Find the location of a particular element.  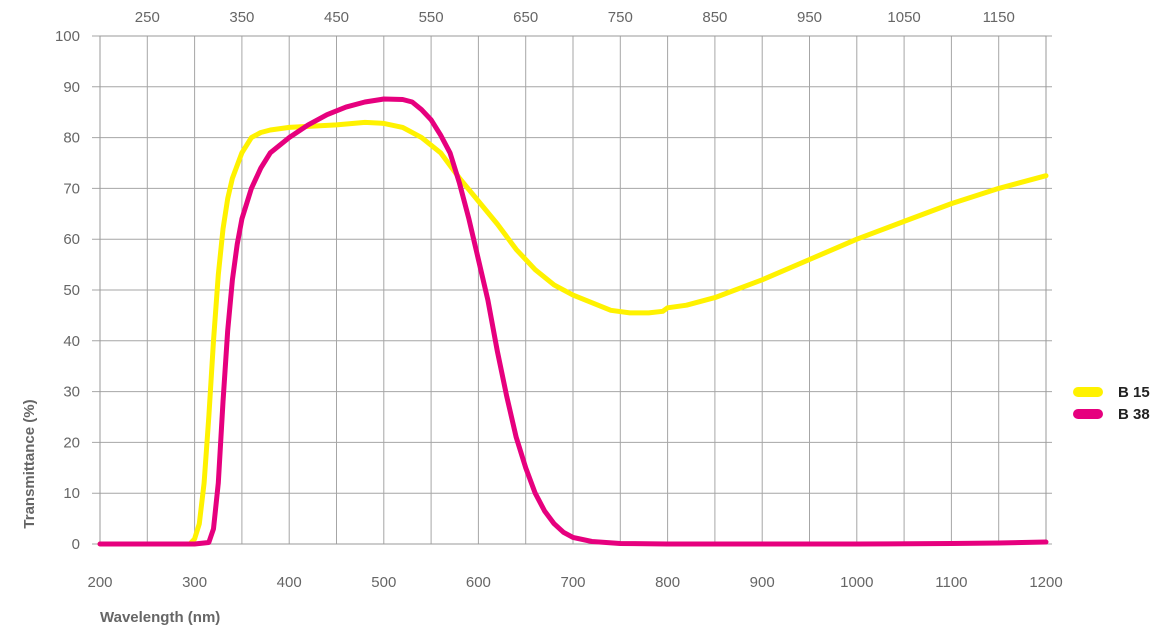

y-tick-label: 80 is located at coordinates (71, 138).